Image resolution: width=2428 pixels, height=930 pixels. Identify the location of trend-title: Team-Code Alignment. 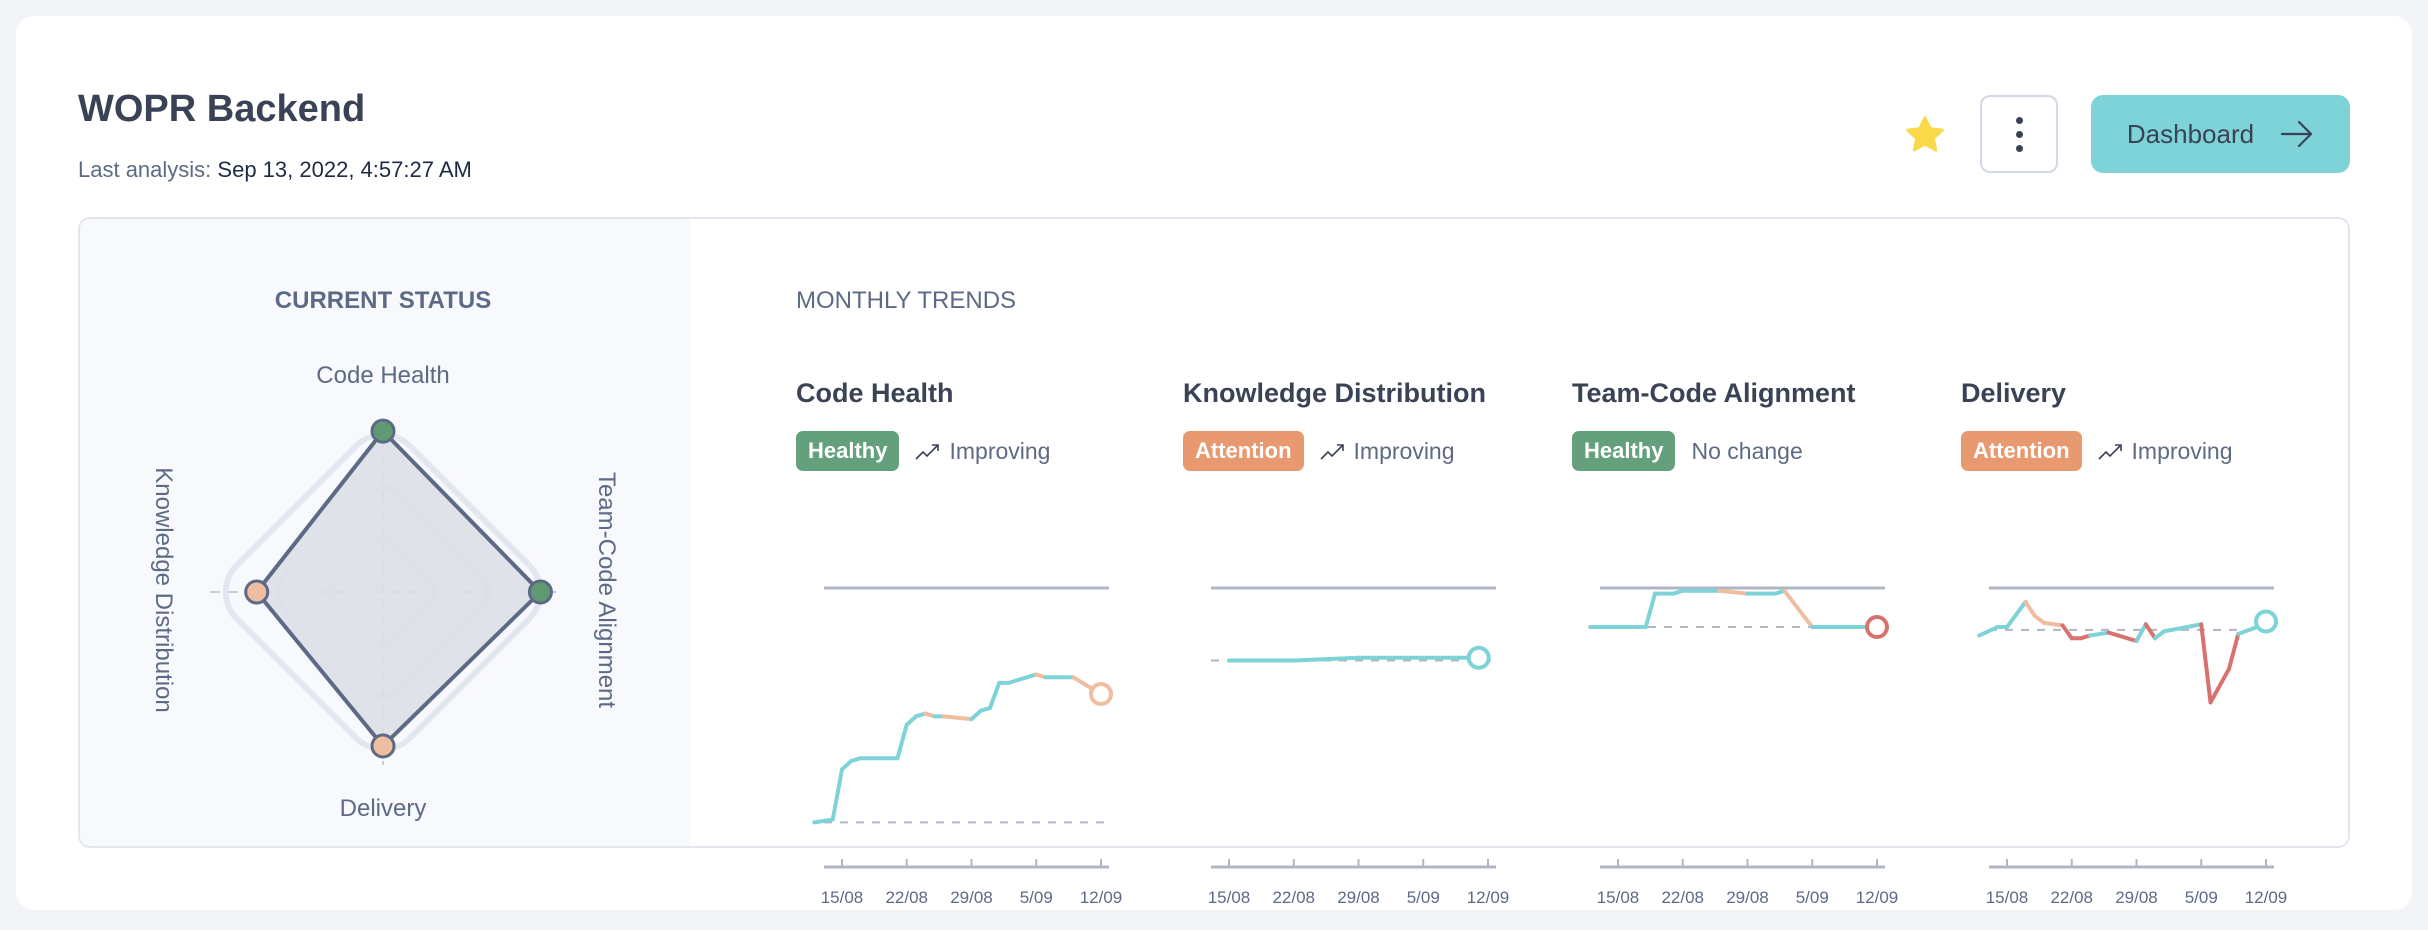
(1714, 393).